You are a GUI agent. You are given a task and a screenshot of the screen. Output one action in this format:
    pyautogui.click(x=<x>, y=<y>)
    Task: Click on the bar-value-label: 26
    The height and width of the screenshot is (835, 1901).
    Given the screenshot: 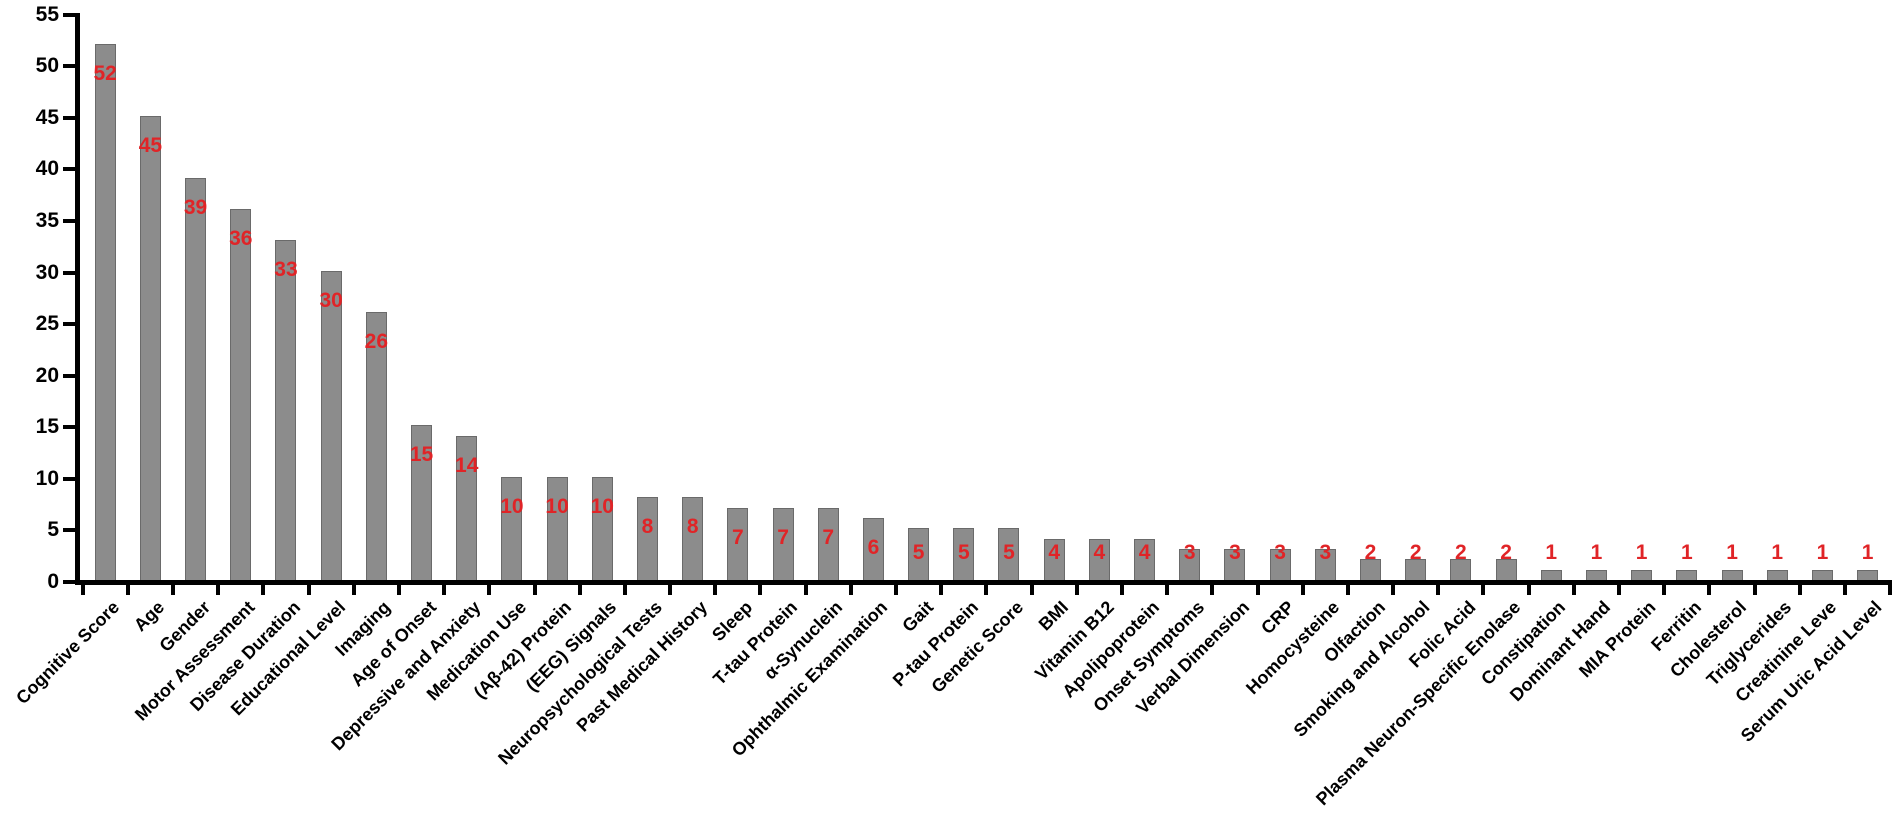 What is the action you would take?
    pyautogui.click(x=376, y=341)
    